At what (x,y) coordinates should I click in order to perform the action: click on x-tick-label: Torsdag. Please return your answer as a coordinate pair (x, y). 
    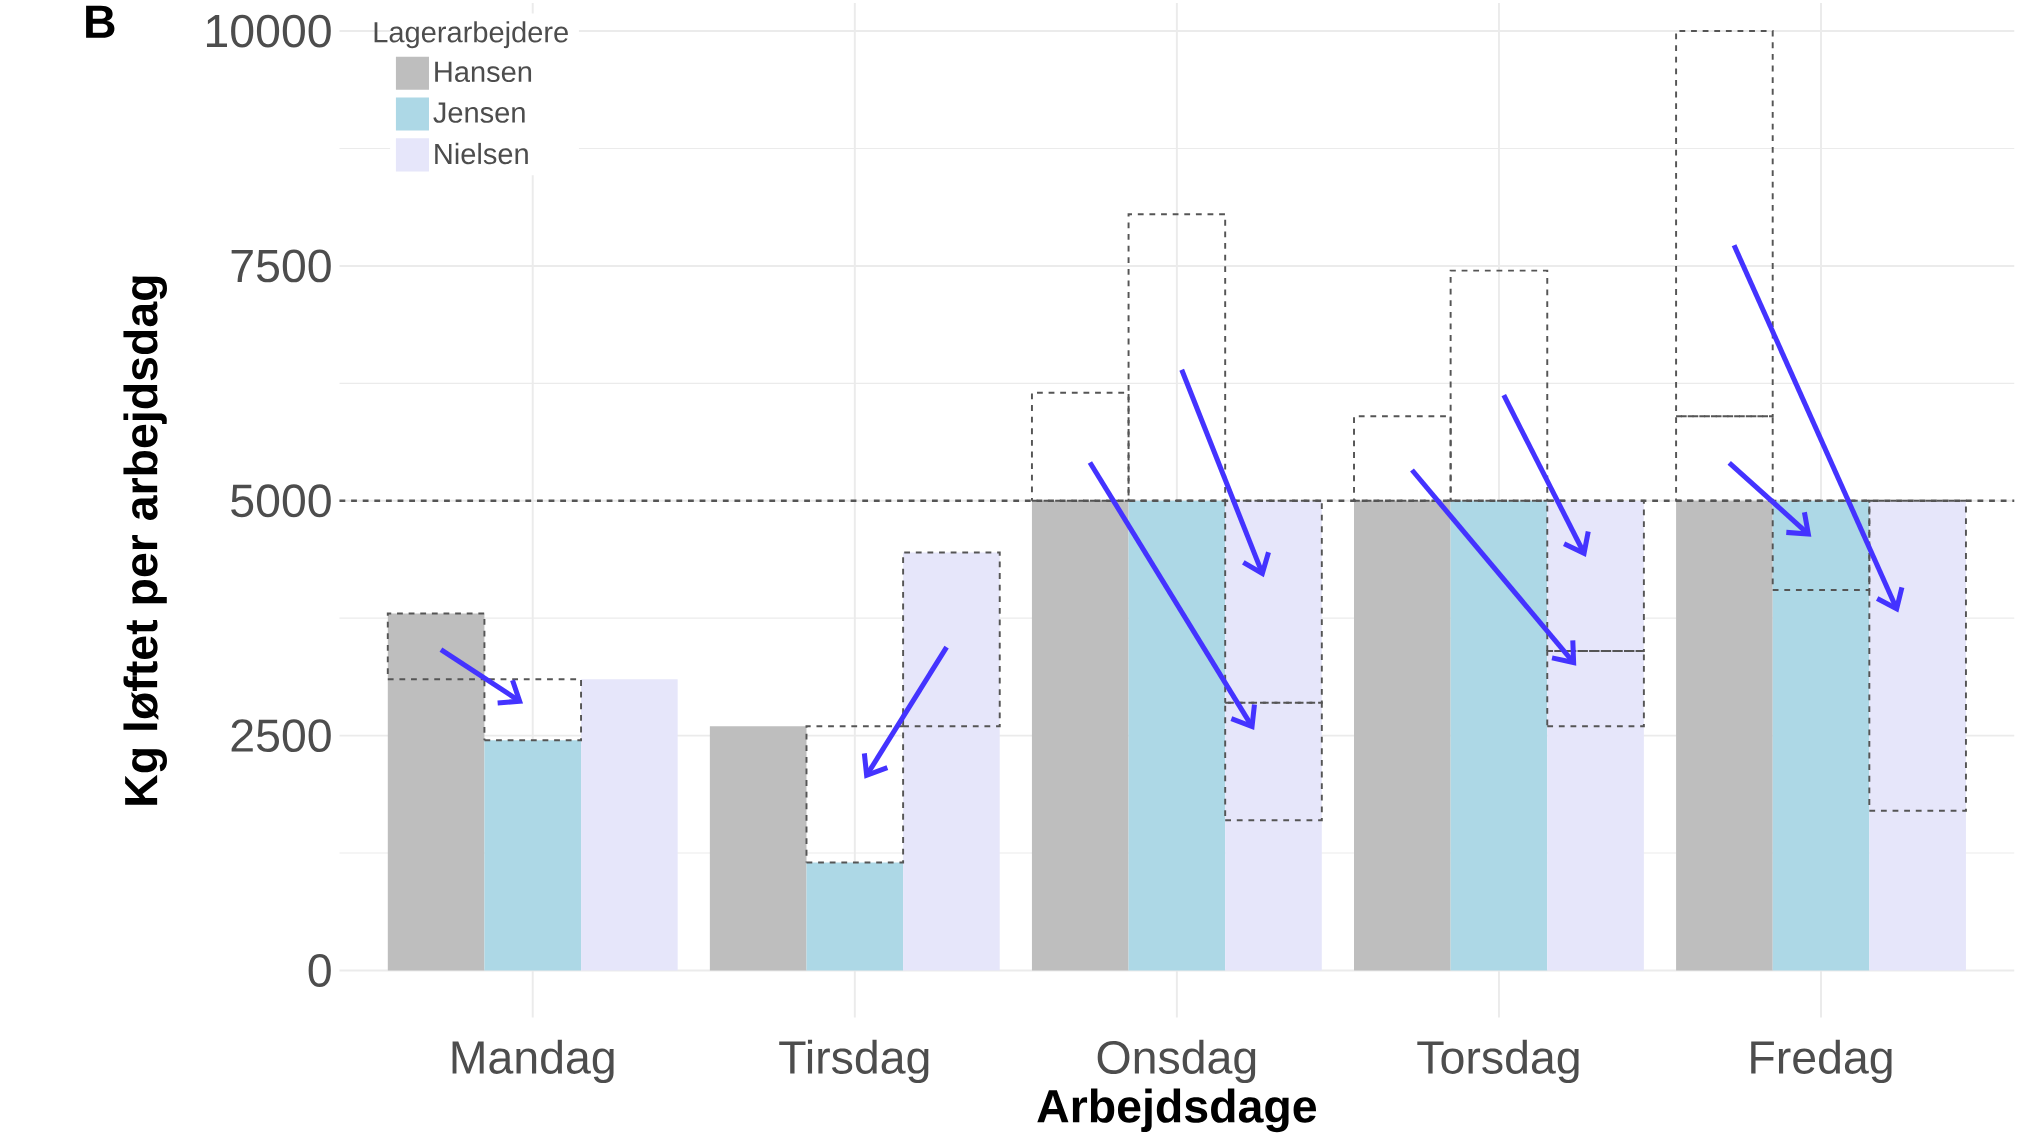
    Looking at the image, I should click on (1498, 1061).